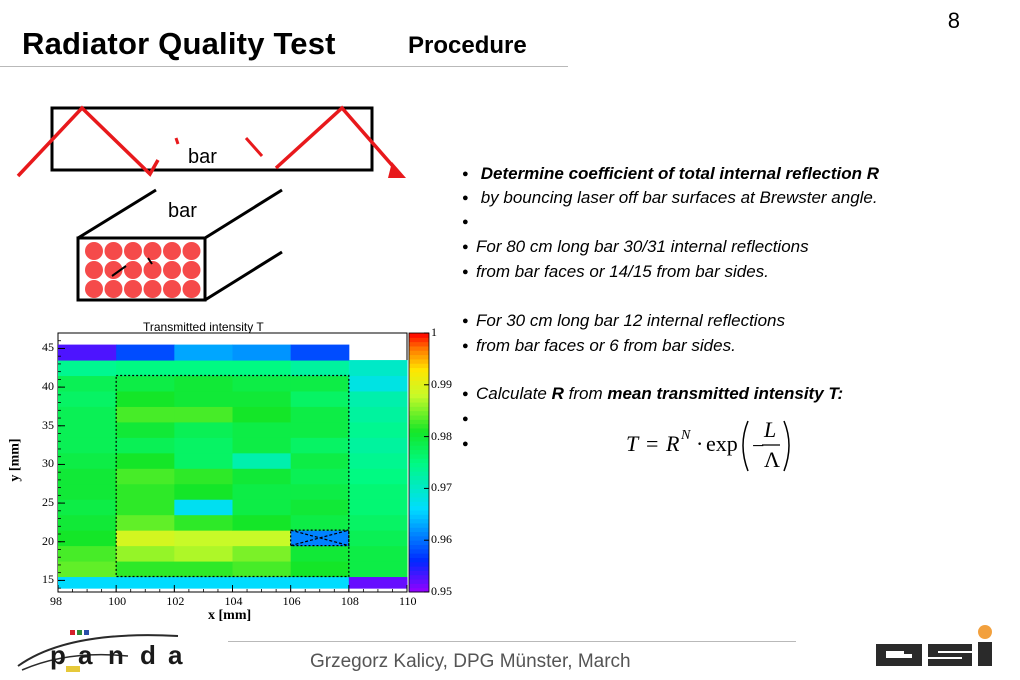 The width and height of the screenshot is (1020, 680). I want to click on formula-paren-left, so click(745, 446).